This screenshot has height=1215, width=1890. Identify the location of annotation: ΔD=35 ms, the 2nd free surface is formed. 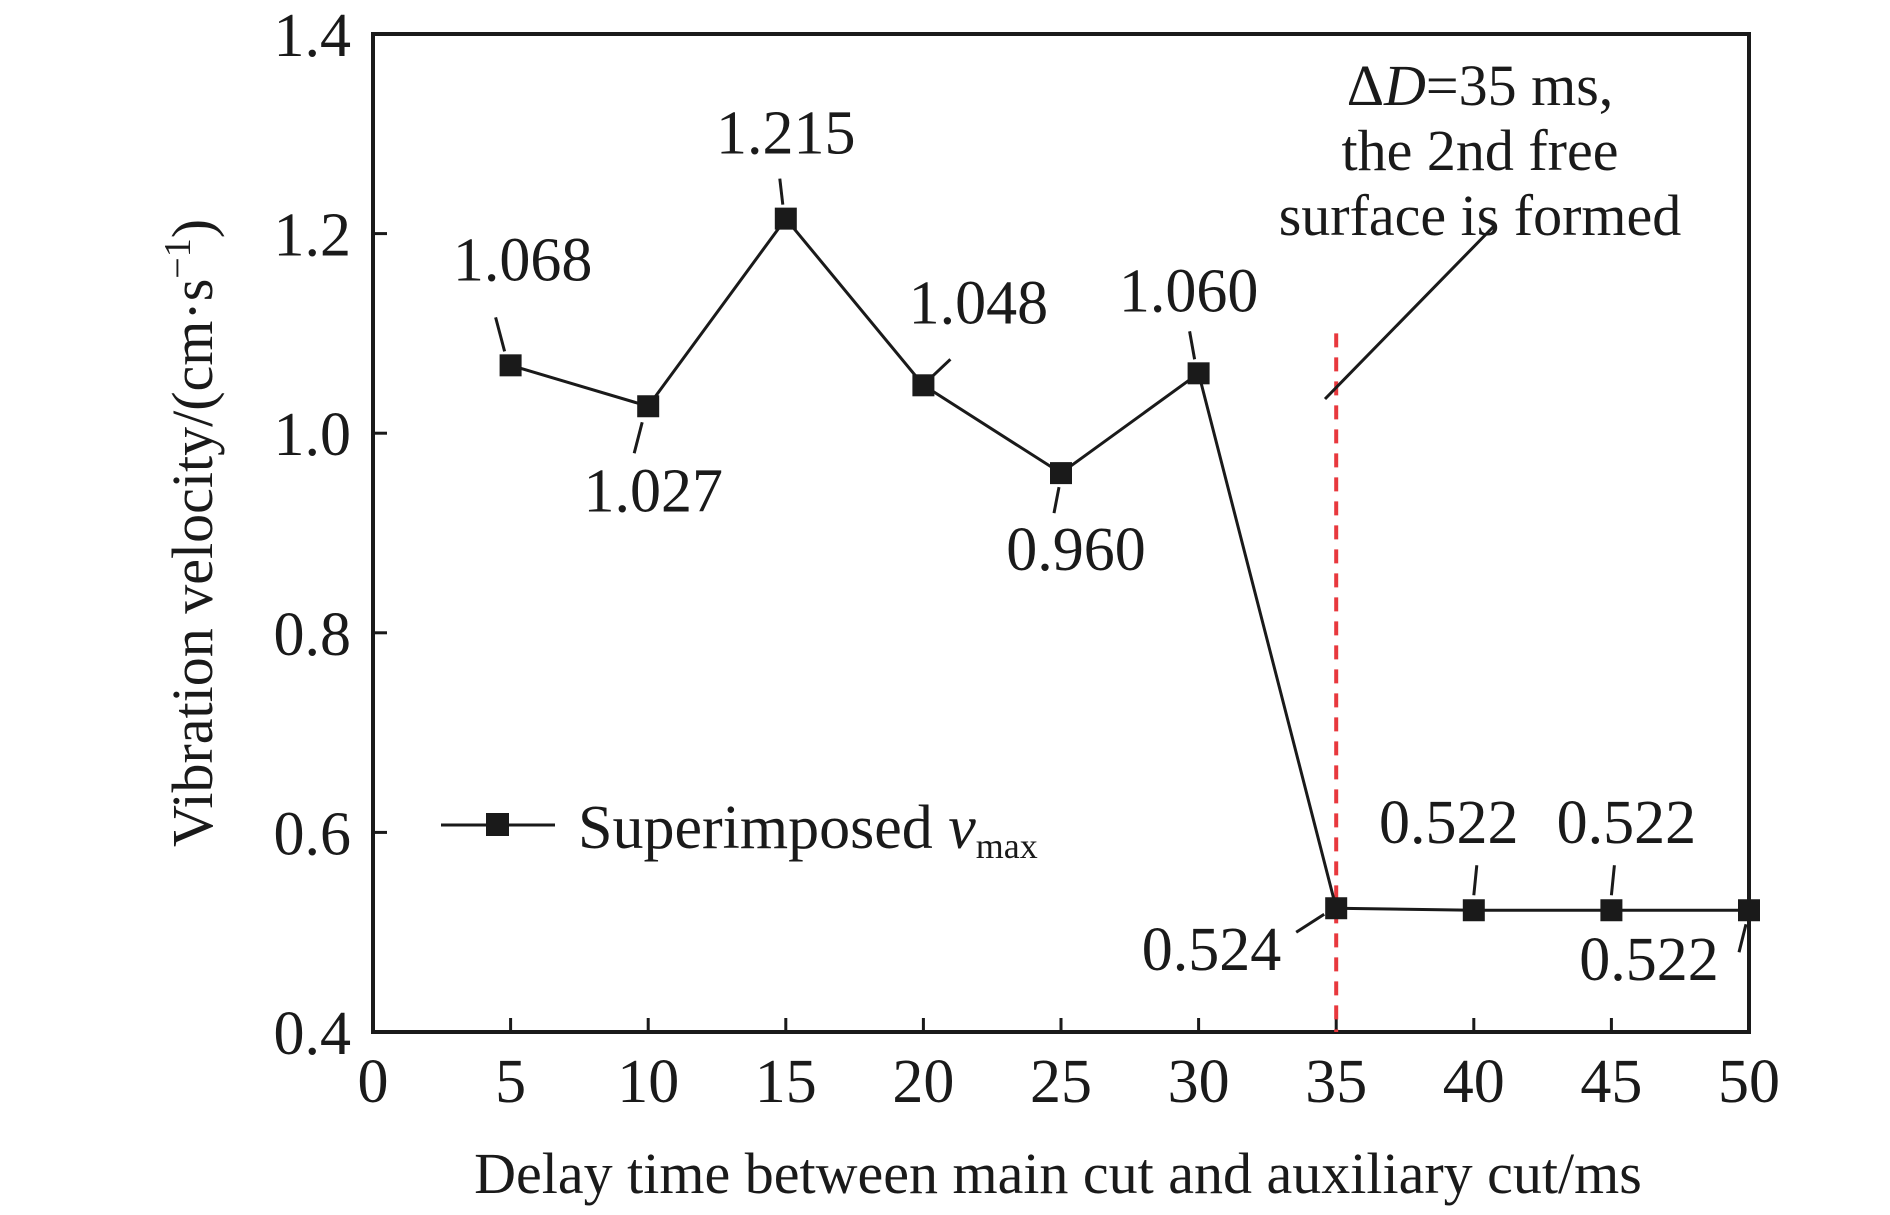
(1480, 227).